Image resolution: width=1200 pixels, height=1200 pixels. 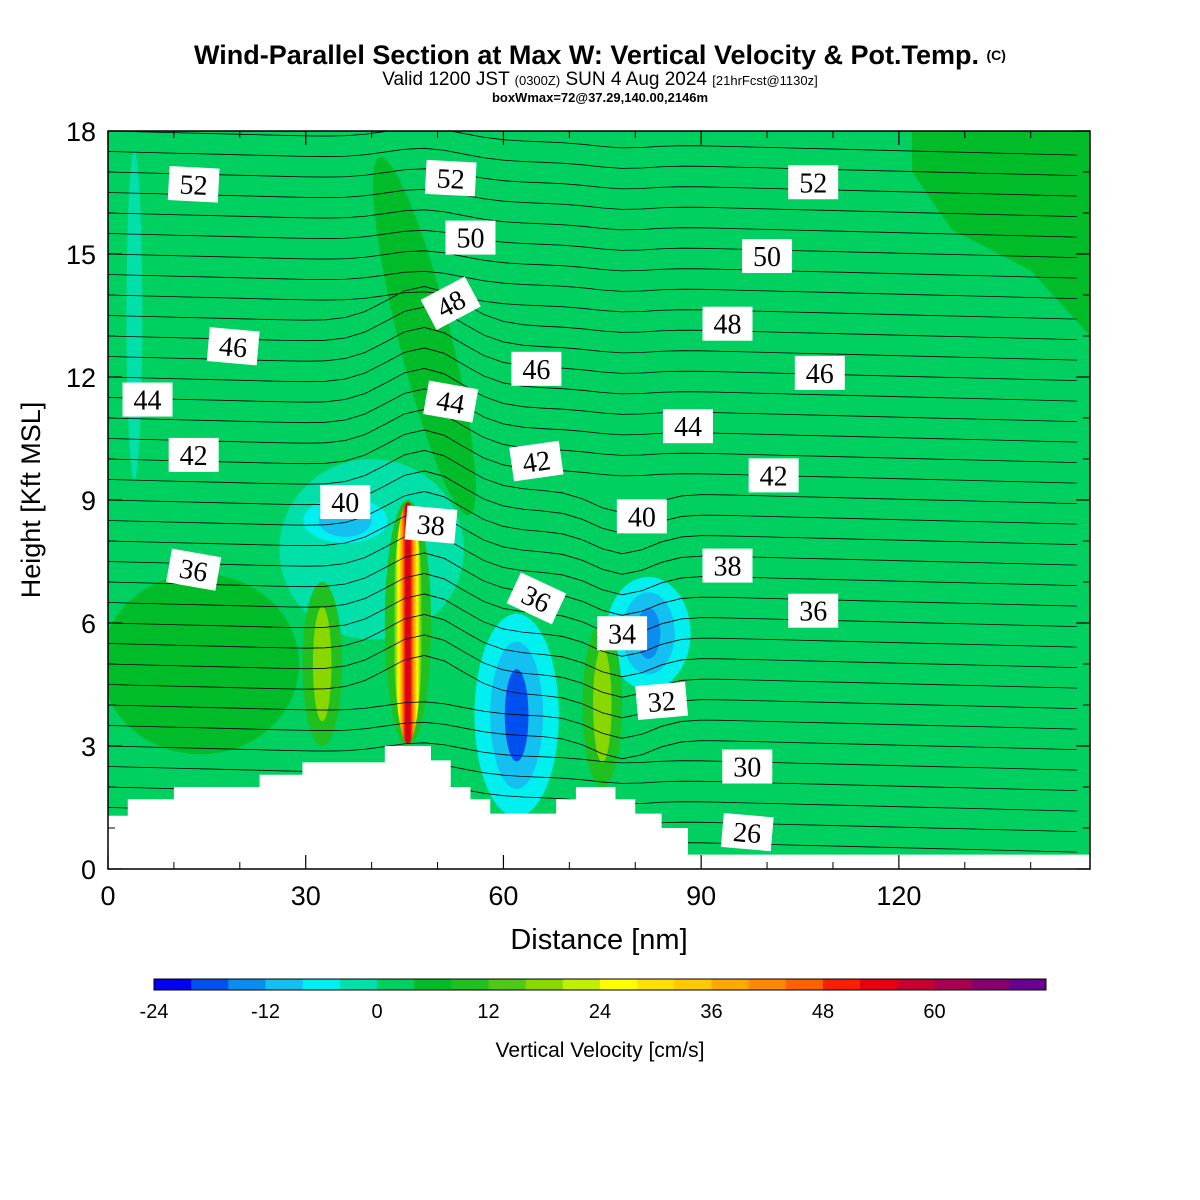 I want to click on y-tick-label: 18, so click(x=81, y=132).